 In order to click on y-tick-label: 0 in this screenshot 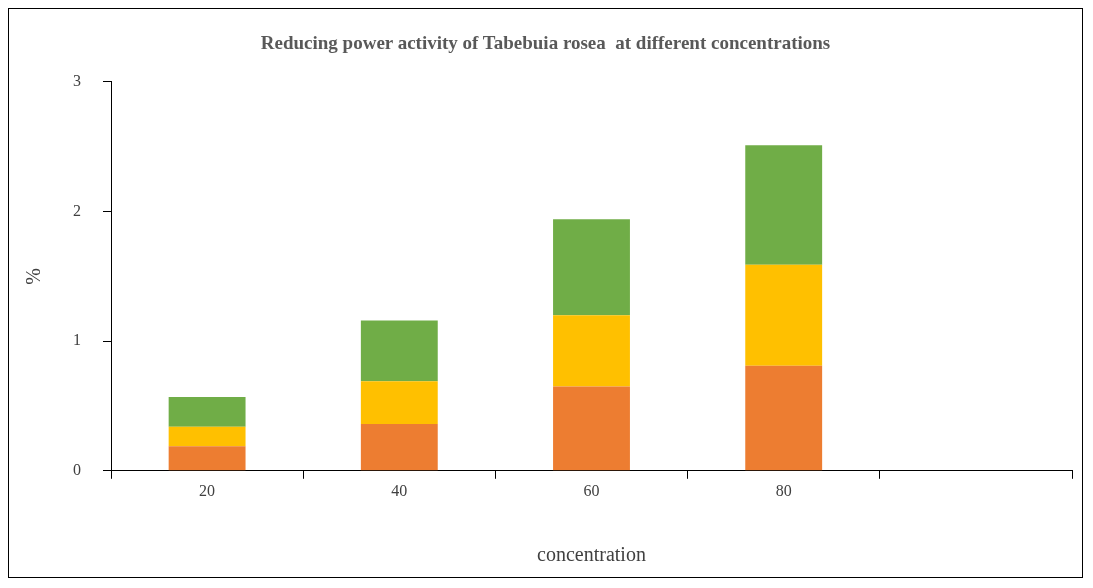, I will do `click(77, 469)`.